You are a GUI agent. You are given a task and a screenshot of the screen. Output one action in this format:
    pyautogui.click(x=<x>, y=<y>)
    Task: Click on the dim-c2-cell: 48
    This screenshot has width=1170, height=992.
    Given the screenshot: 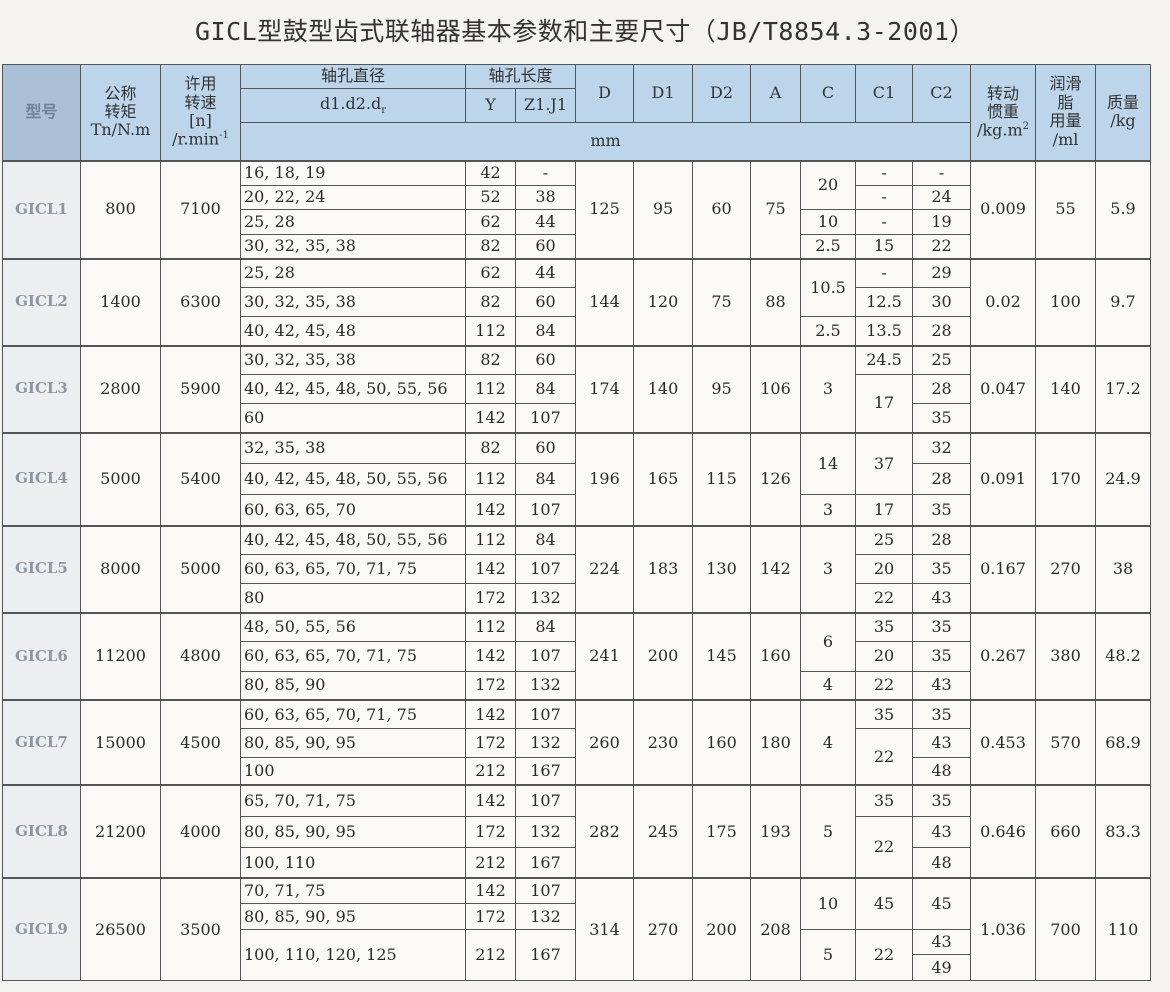 What is the action you would take?
    pyautogui.click(x=942, y=771)
    